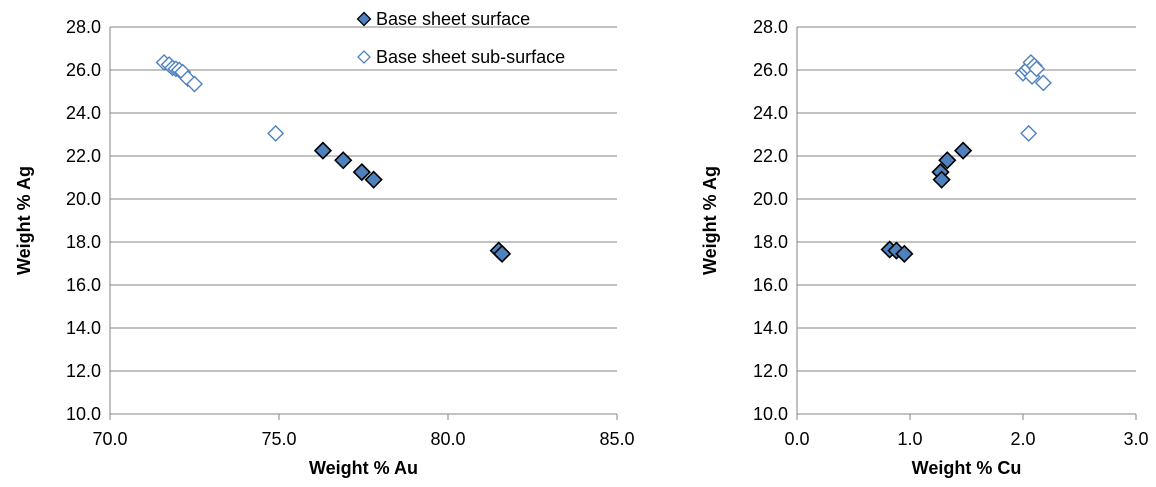 The width and height of the screenshot is (1156, 487). I want to click on x-tick-label: 75.0, so click(278, 439).